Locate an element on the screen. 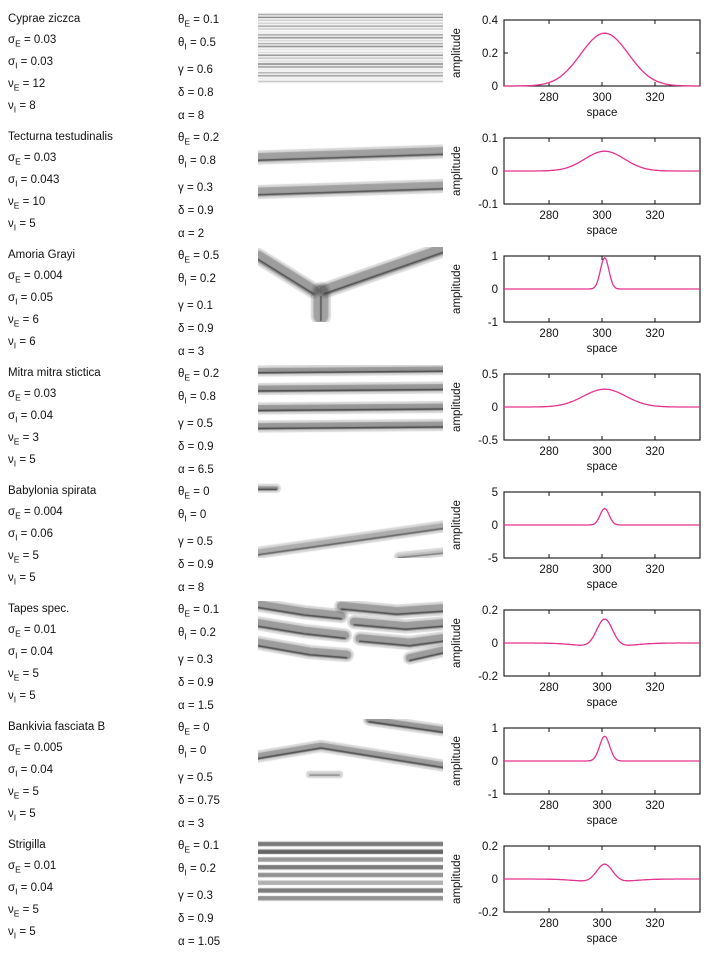 This screenshot has height=954, width=710. amplitude-plot: 280 300 320 -0.2 0 0.2 space amplitude is located at coordinates (576, 657).